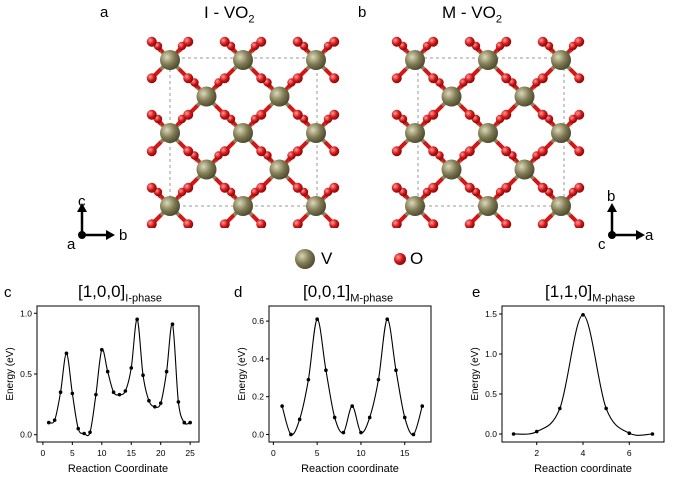 The height and width of the screenshot is (477, 700). What do you see at coordinates (626, 221) in the screenshot?
I see `axes-indicator-b` at bounding box center [626, 221].